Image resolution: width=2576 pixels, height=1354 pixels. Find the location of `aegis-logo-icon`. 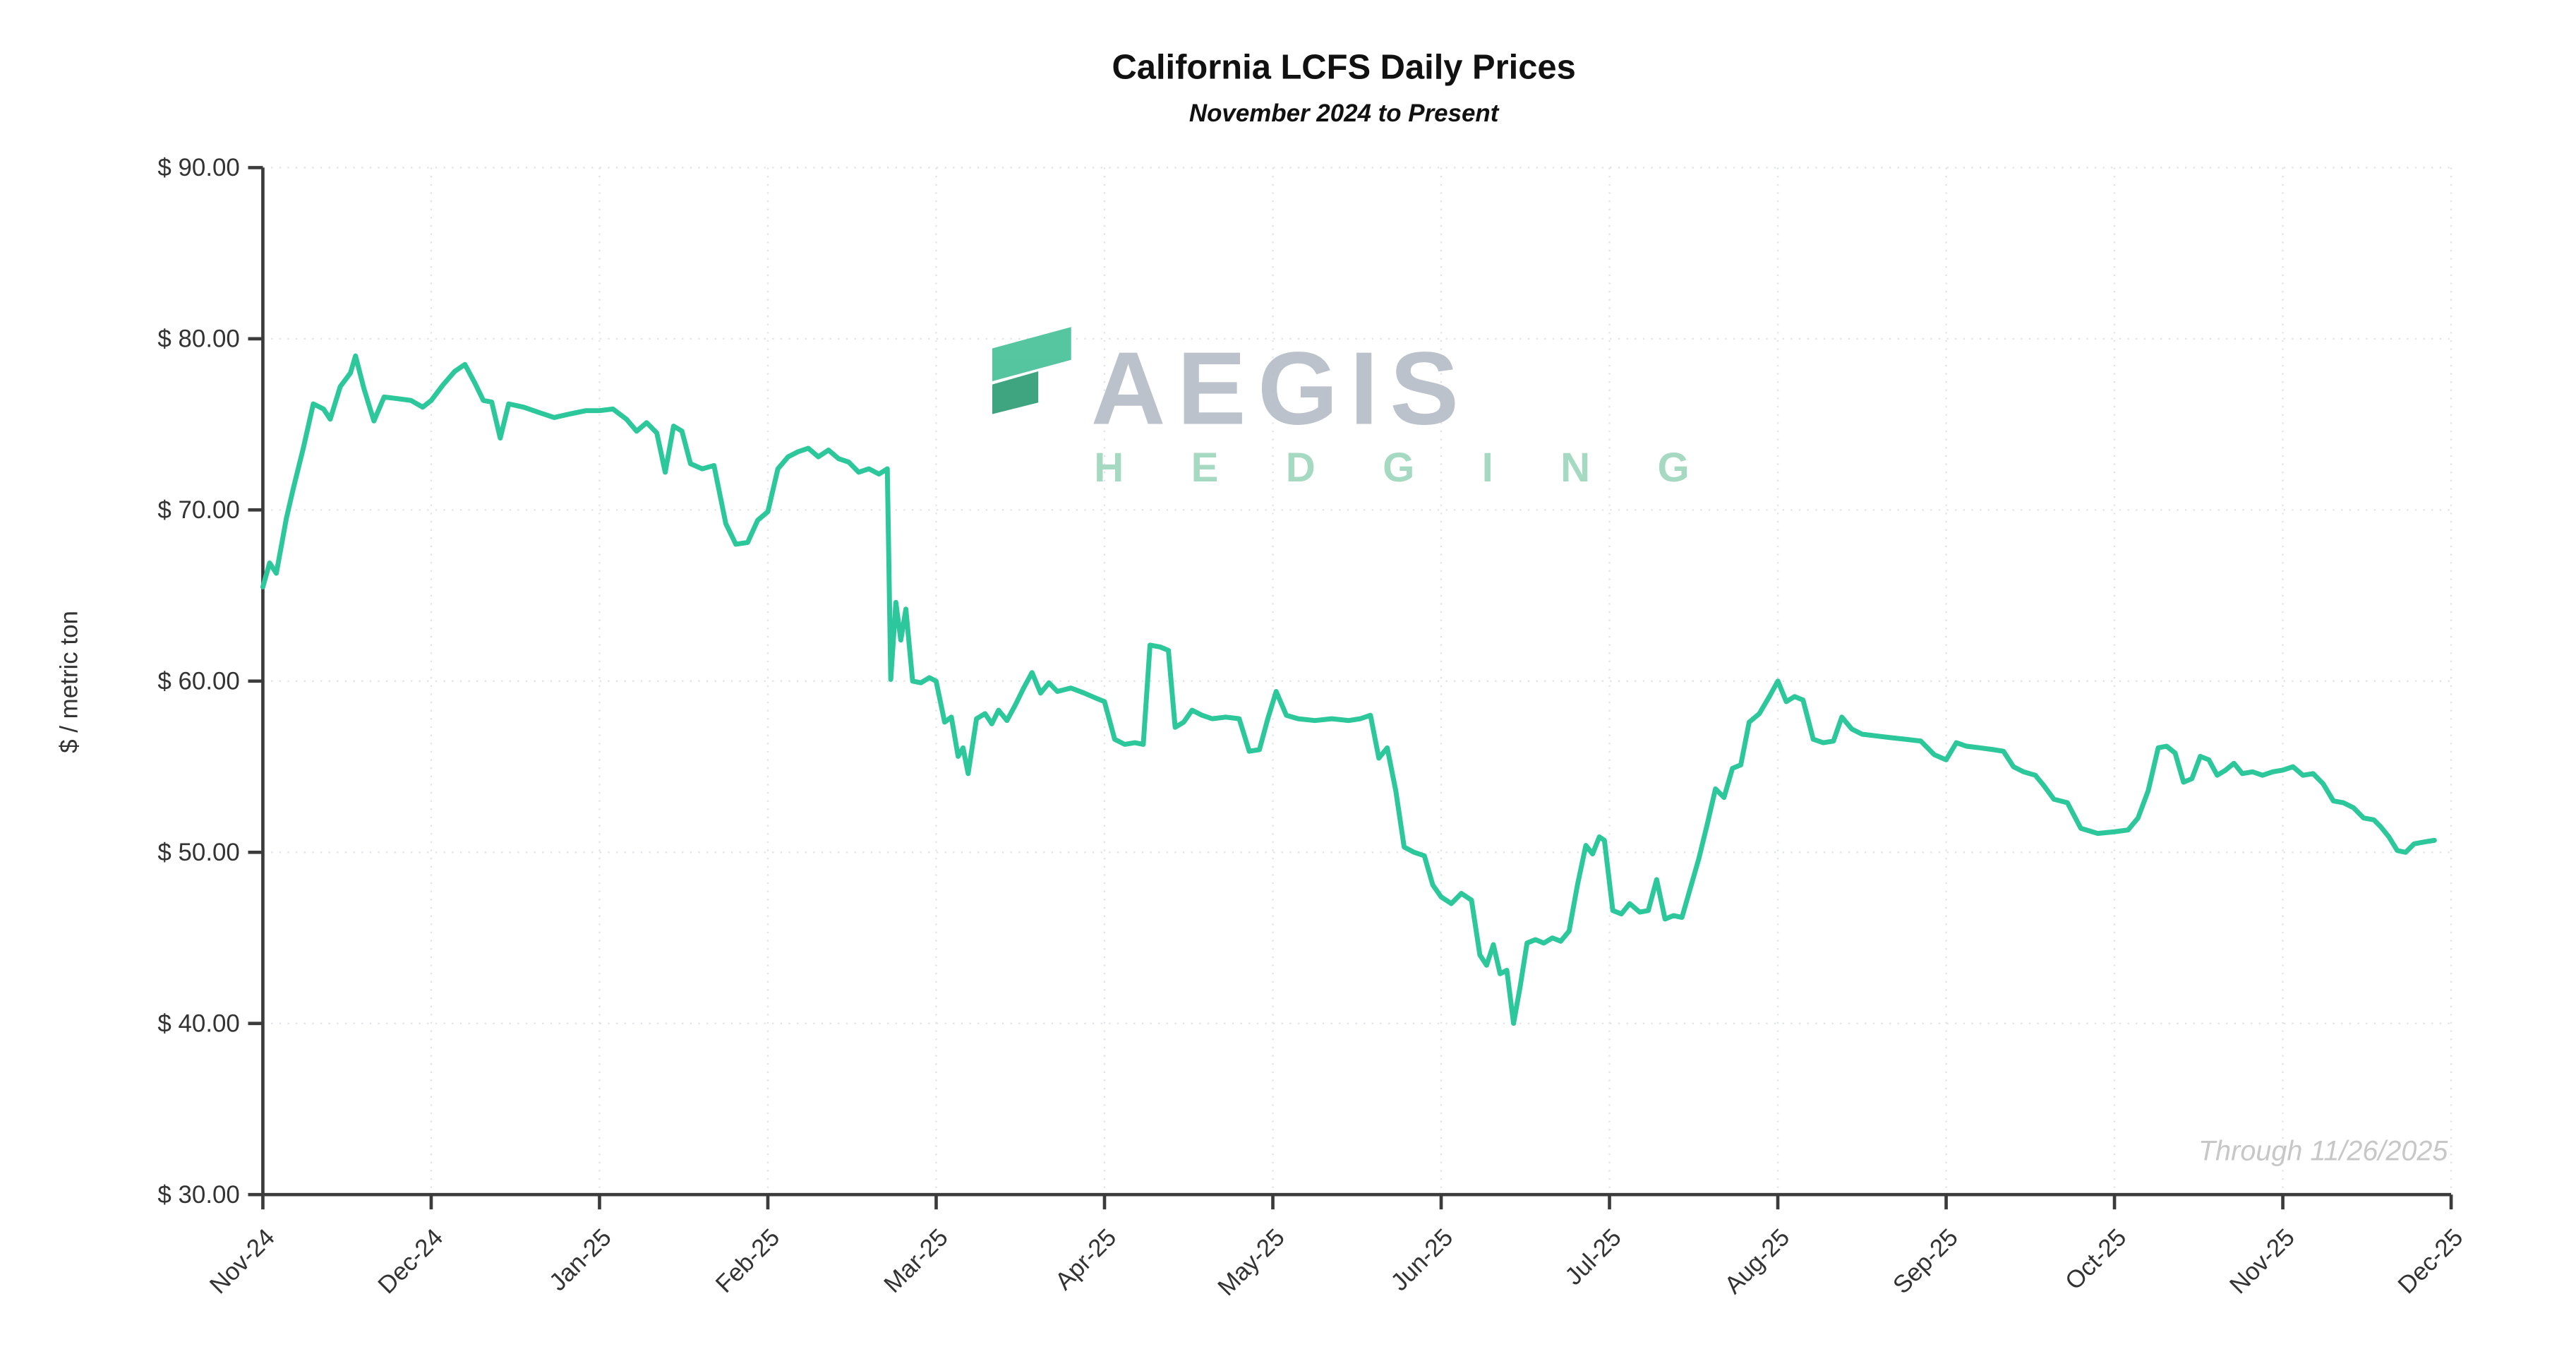

aegis-logo-icon is located at coordinates (1031, 370).